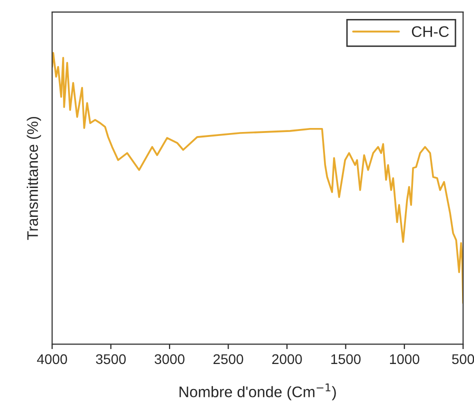  I want to click on x-tick-label: 3500, so click(111, 359).